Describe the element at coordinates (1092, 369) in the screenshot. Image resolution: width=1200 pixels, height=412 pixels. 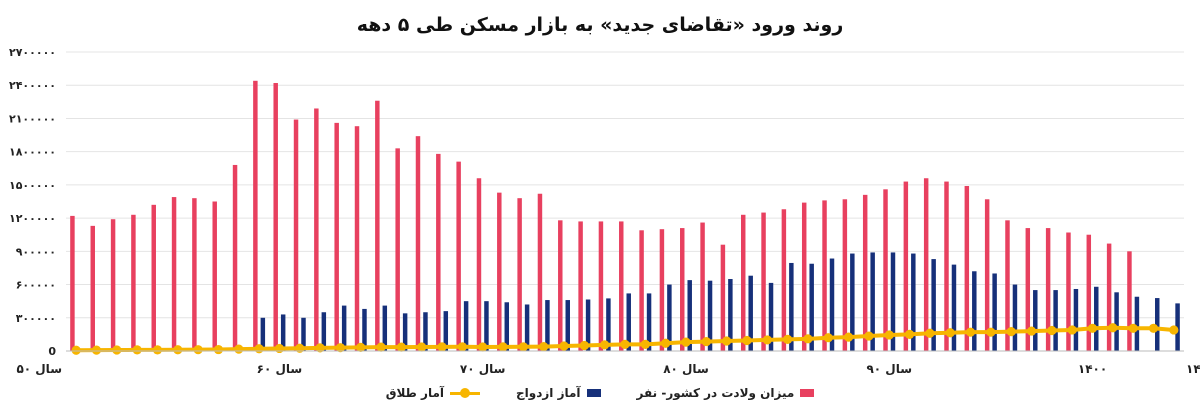
I see `x-tick-label: ۱۴۰۰` at that location.